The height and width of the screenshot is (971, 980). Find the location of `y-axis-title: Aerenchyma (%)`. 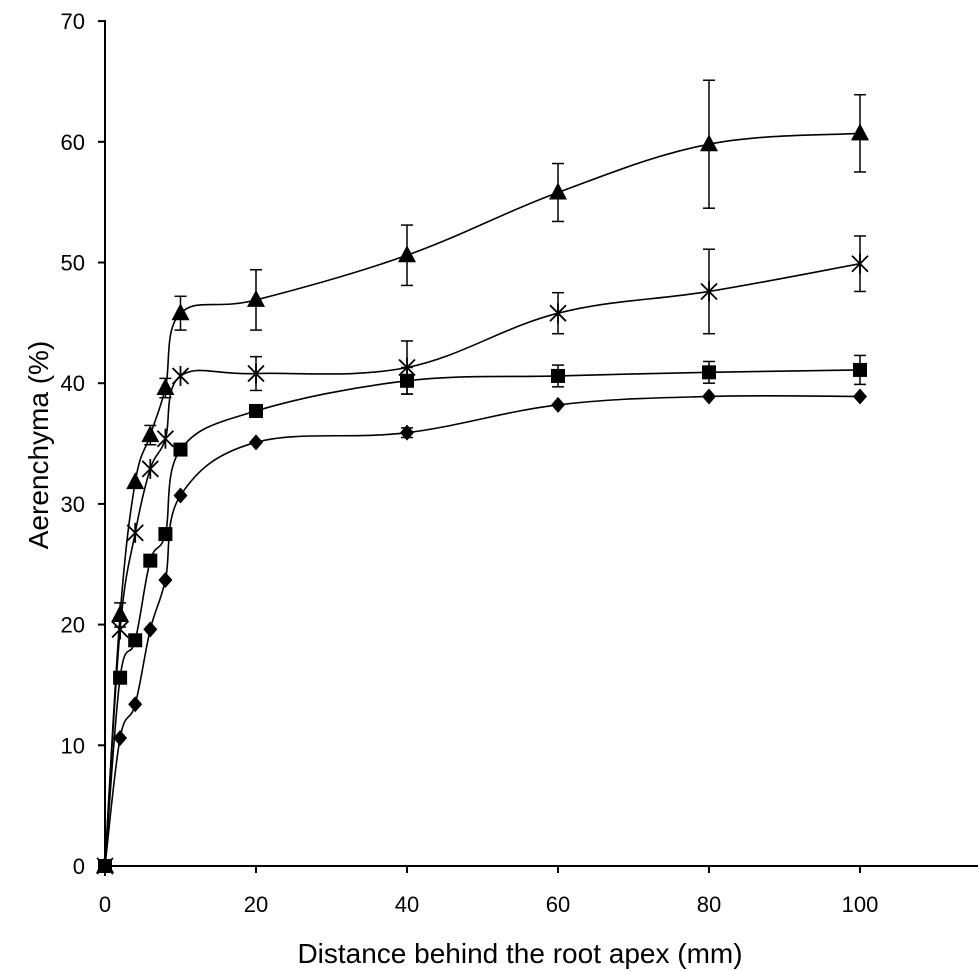

y-axis-title: Aerenchyma (%) is located at coordinates (38, 445).